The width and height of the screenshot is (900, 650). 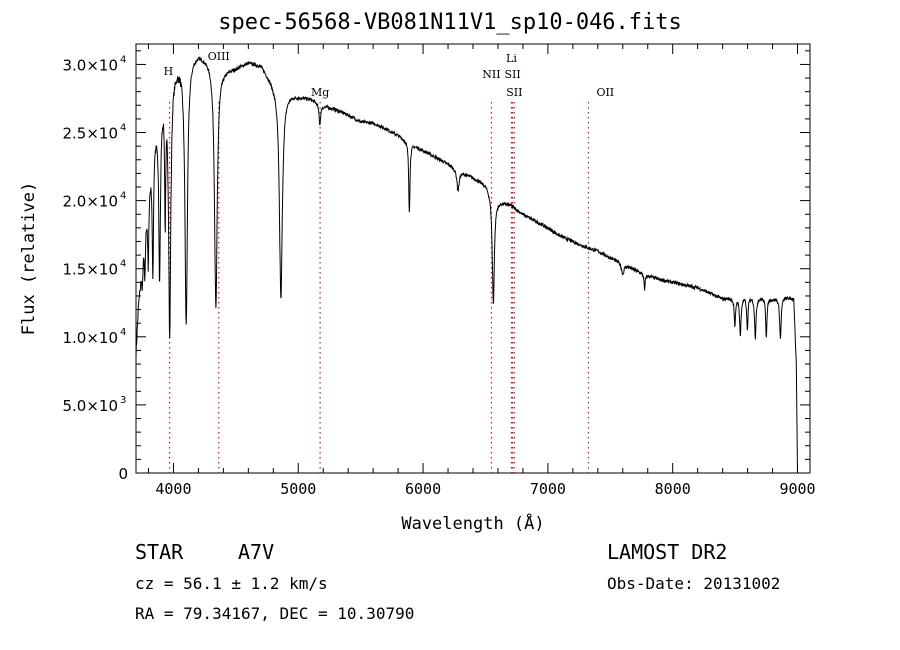 What do you see at coordinates (548, 489) in the screenshot?
I see `x-tick-label: 7000` at bounding box center [548, 489].